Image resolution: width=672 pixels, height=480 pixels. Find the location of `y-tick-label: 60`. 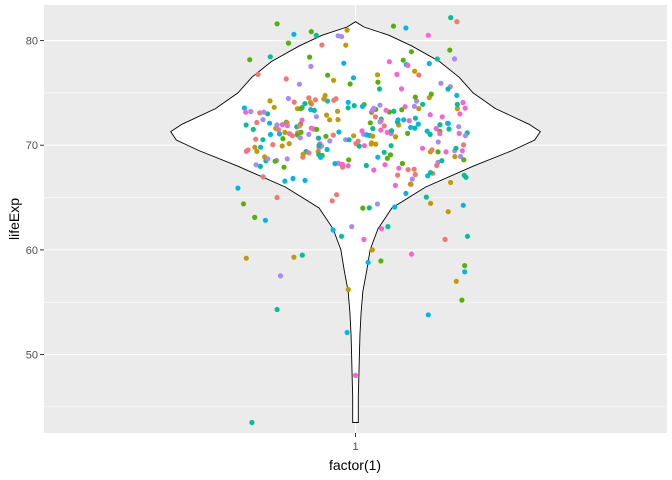

y-tick-label: 60 is located at coordinates (32, 251).